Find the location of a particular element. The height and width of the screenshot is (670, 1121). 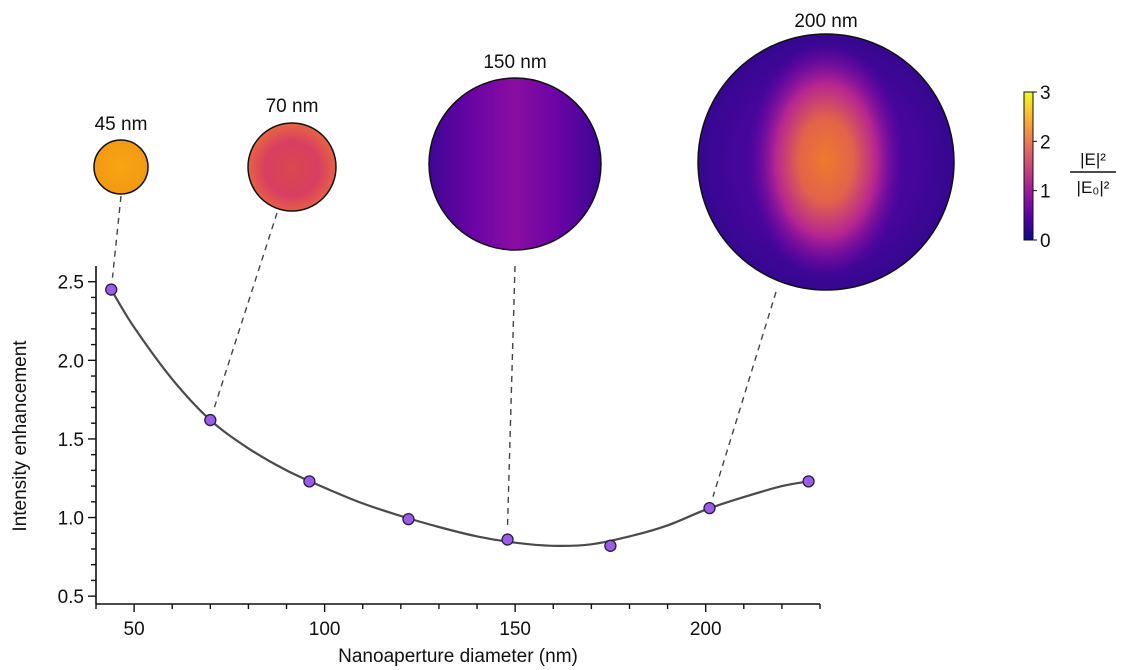

y-tick-label: 0.5 is located at coordinates (71, 597).